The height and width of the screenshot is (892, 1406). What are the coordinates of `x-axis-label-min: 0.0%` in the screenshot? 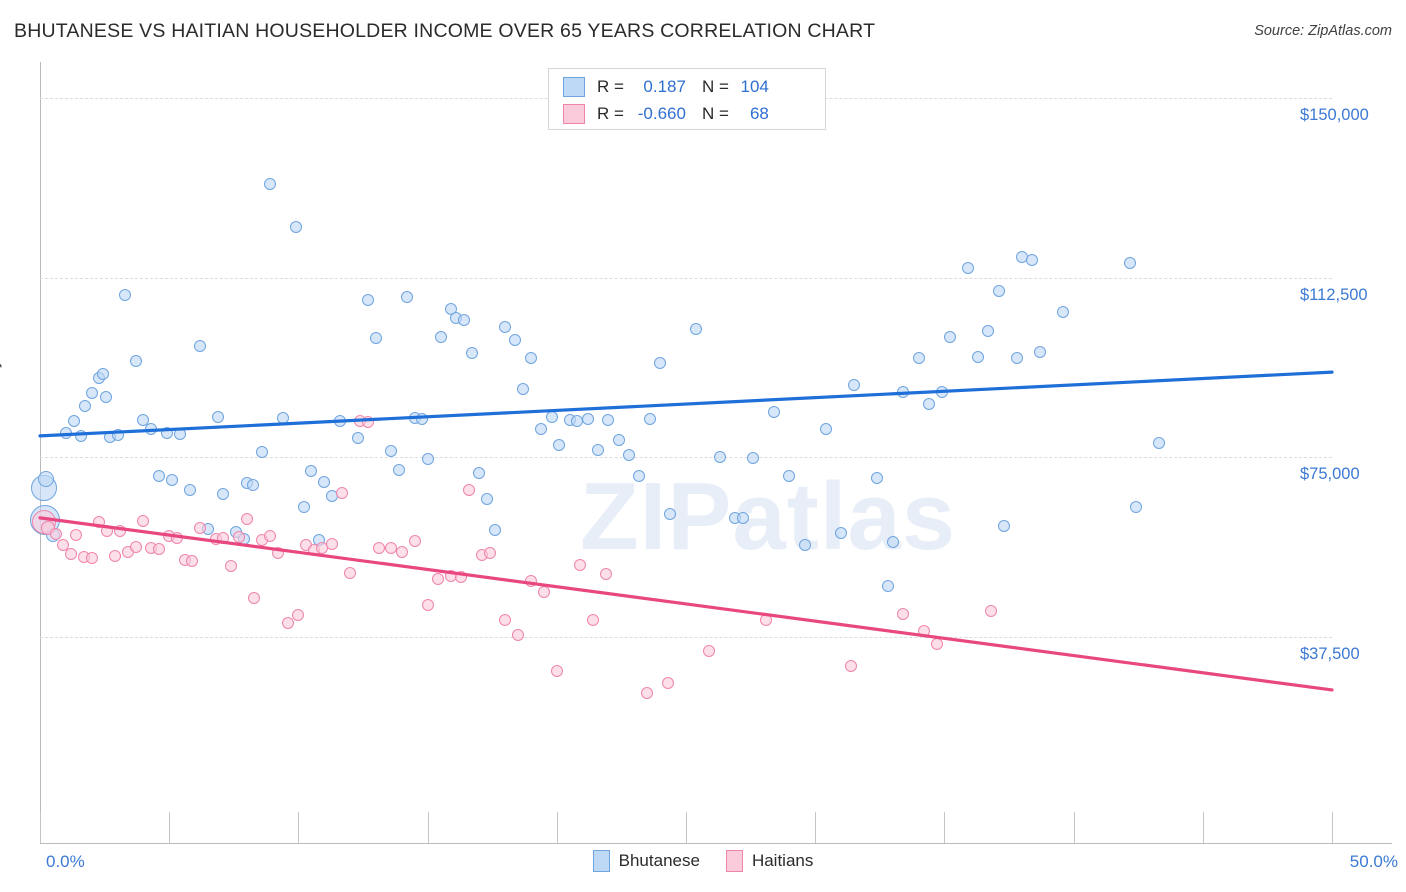 It's located at (65, 861).